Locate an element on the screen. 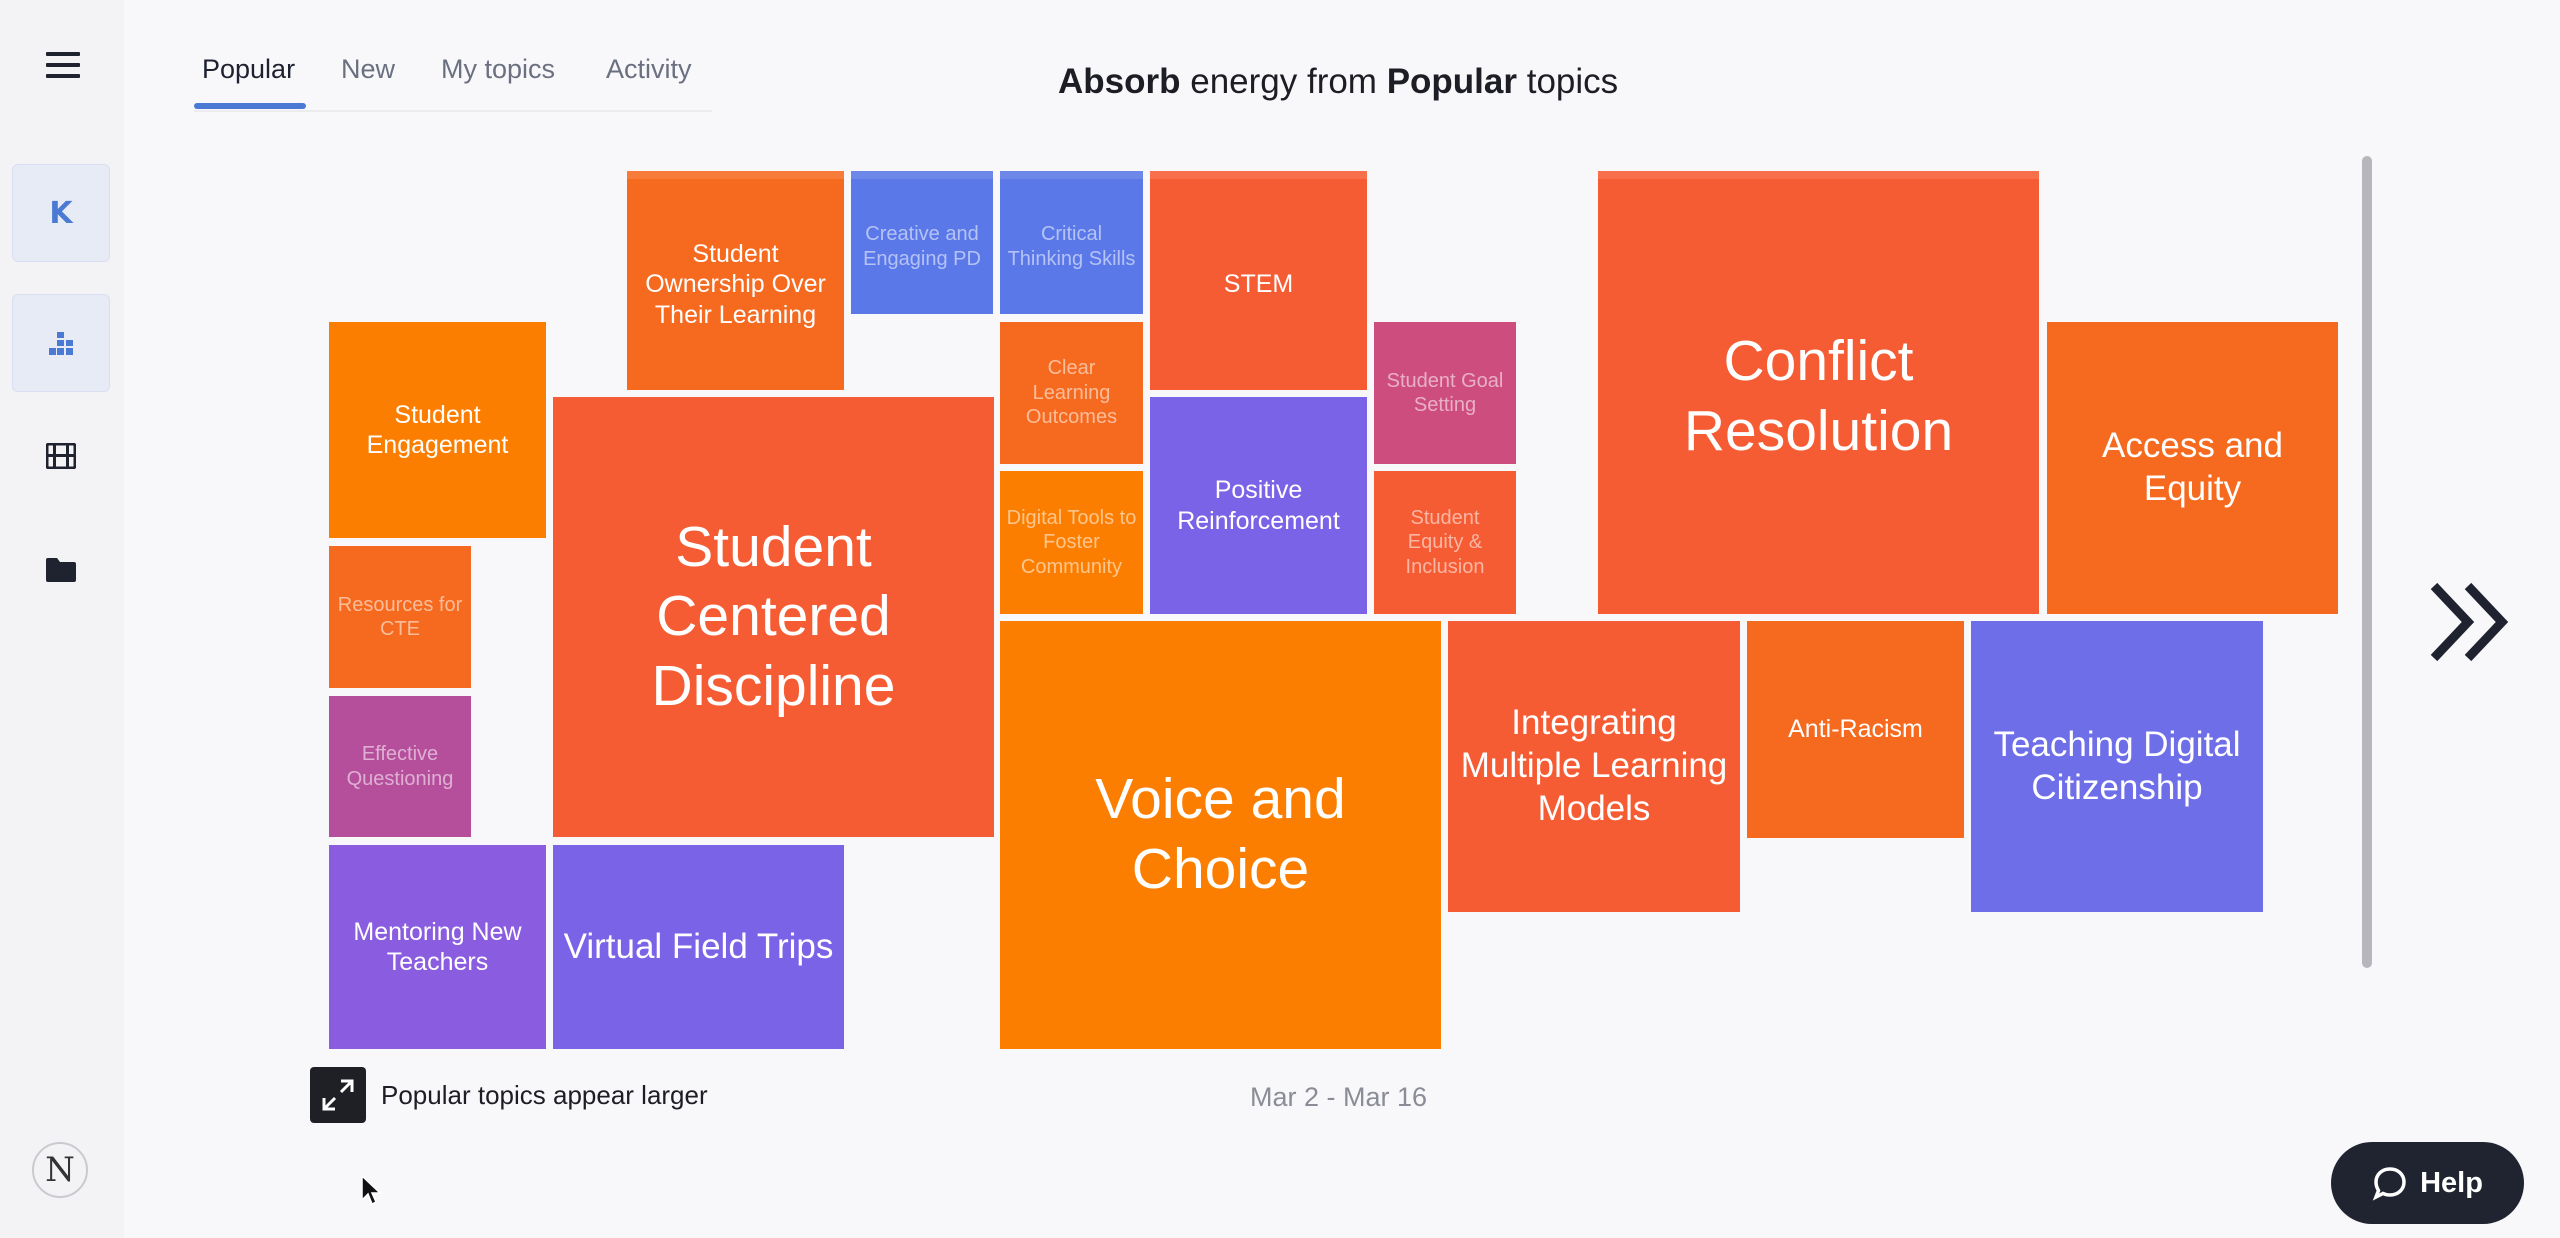  avatar-letter: K is located at coordinates (61, 213).